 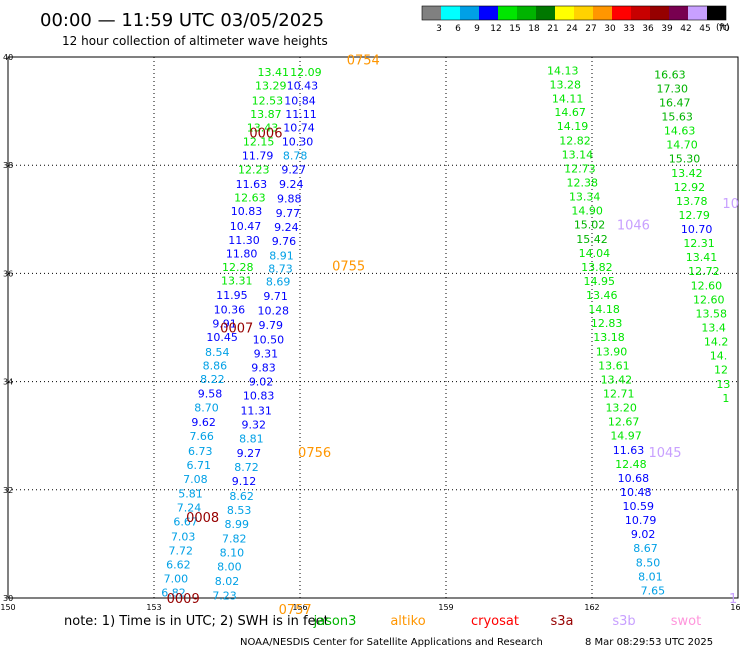 I want to click on wave-height-label: 14.90, so click(x=587, y=211).